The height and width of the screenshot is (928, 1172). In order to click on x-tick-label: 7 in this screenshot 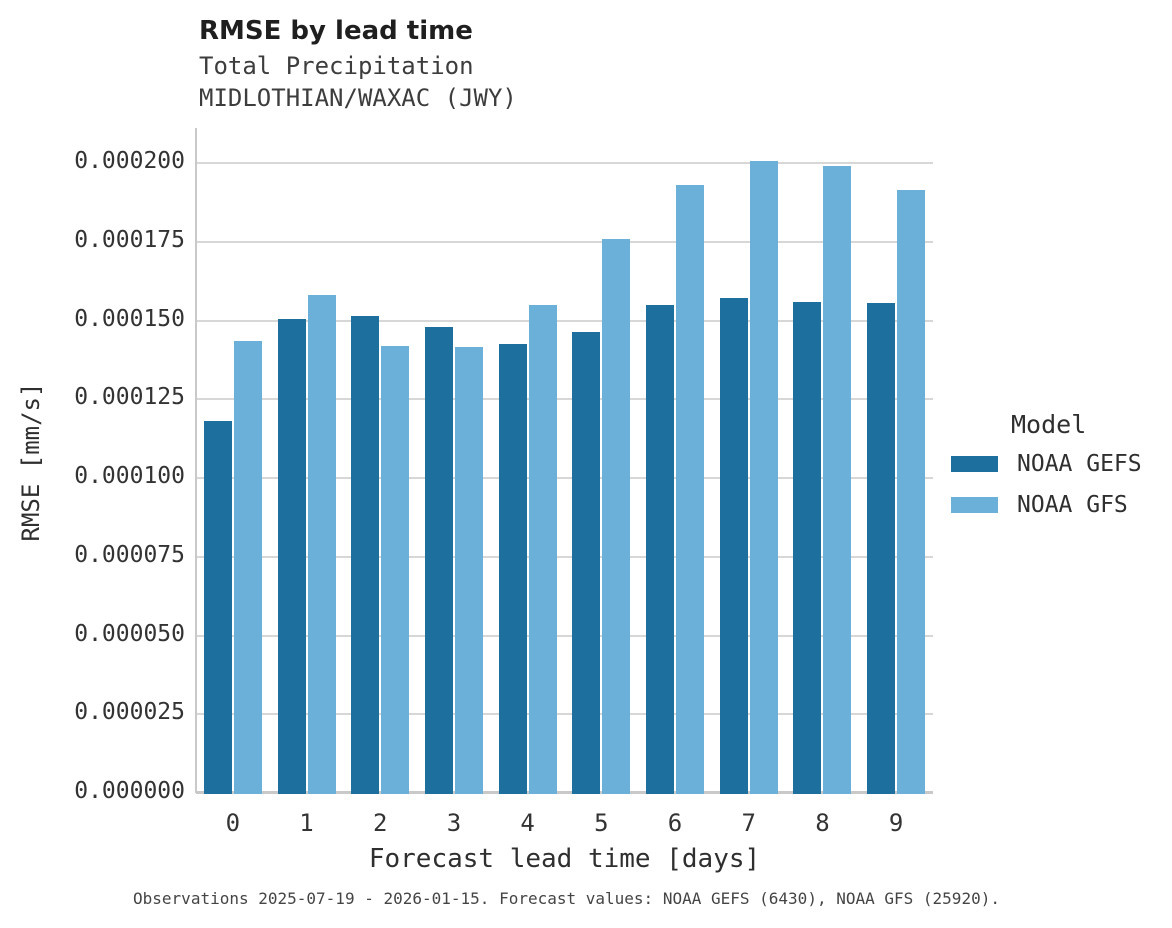, I will do `click(748, 823)`.